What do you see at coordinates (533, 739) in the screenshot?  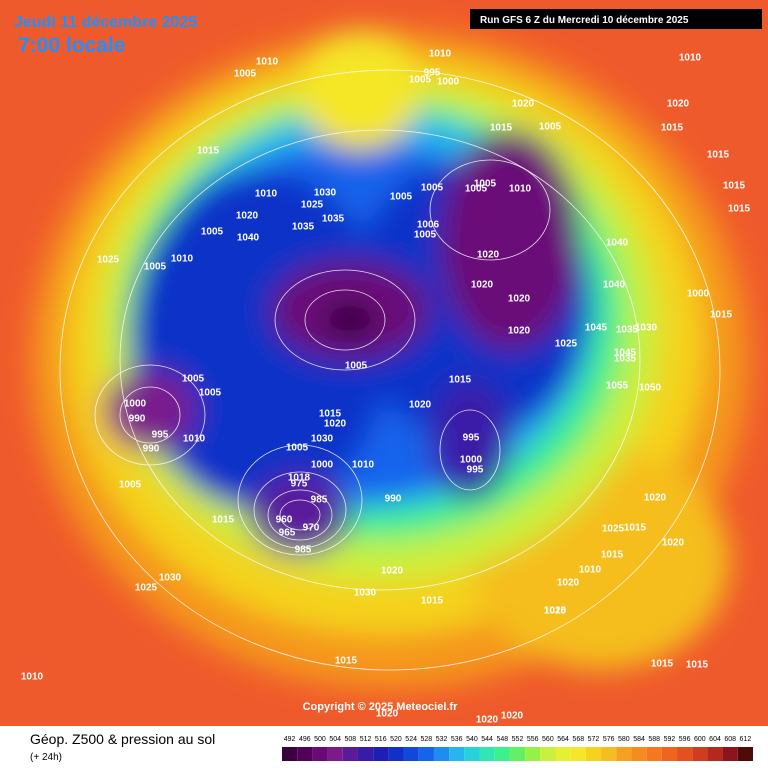 I see `scale-label: 556` at bounding box center [533, 739].